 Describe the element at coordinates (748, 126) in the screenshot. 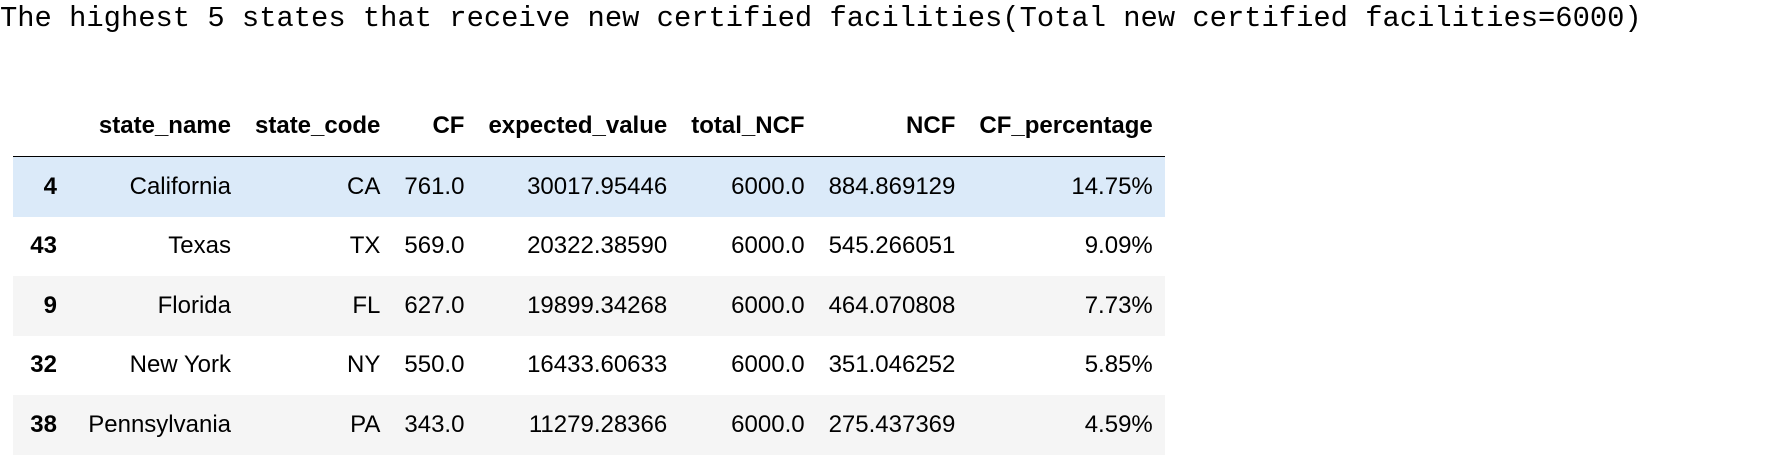

I see `header-total-ncf: total_NCF` at that location.